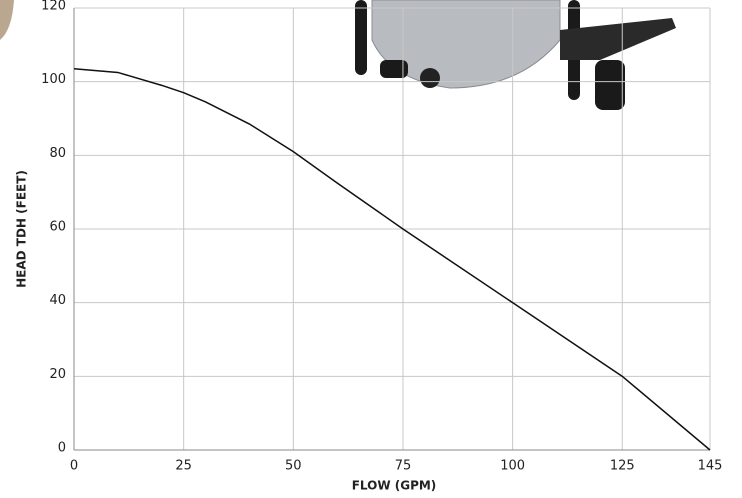 The height and width of the screenshot is (498, 742). Describe the element at coordinates (62, 448) in the screenshot. I see `y-tick-label: 0` at that location.